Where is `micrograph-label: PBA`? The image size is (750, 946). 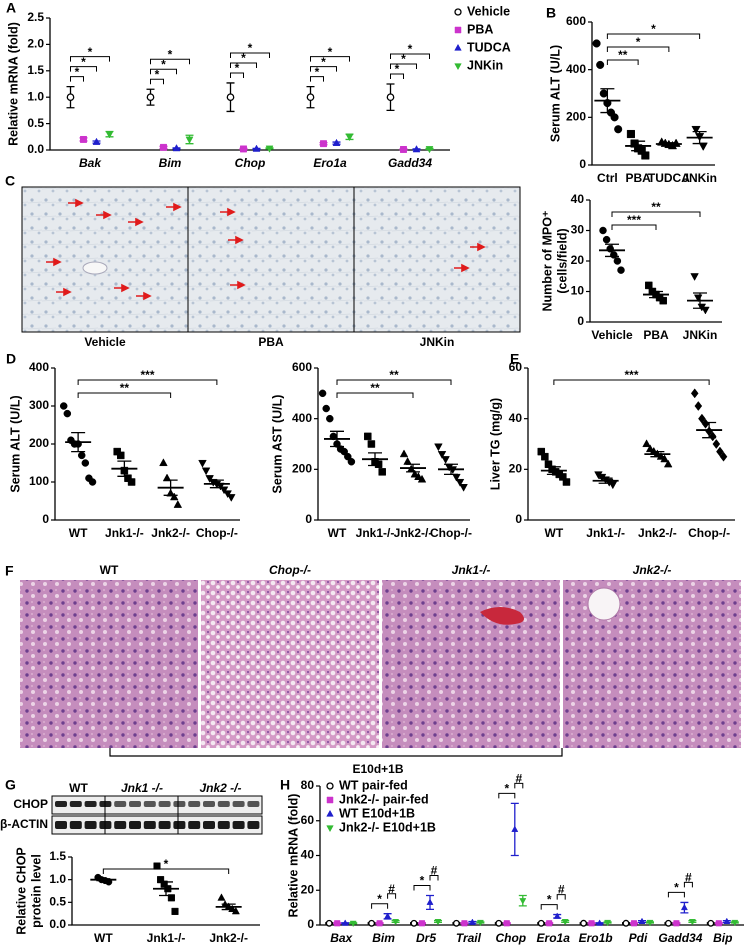
micrograph-label: PBA is located at coordinates (271, 342).